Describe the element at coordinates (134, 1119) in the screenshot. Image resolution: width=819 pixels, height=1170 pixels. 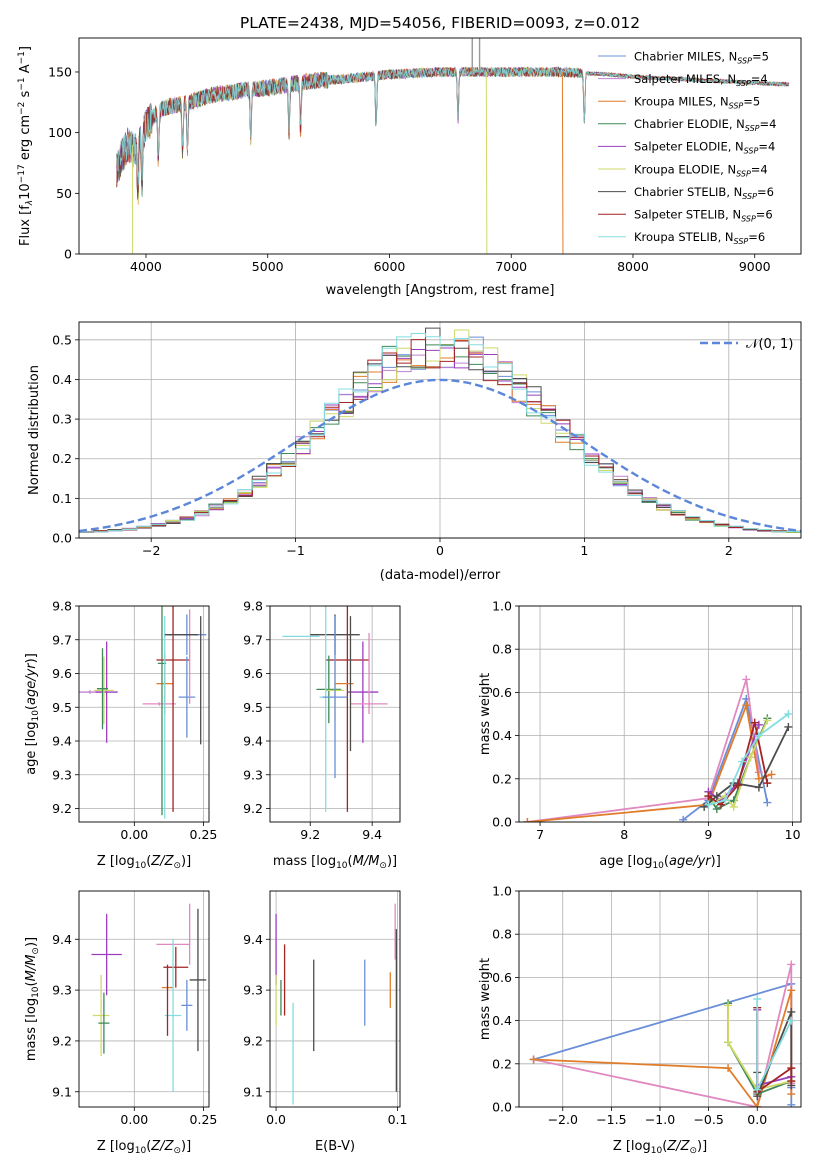
I see `x-tick-label: 0.00` at that location.